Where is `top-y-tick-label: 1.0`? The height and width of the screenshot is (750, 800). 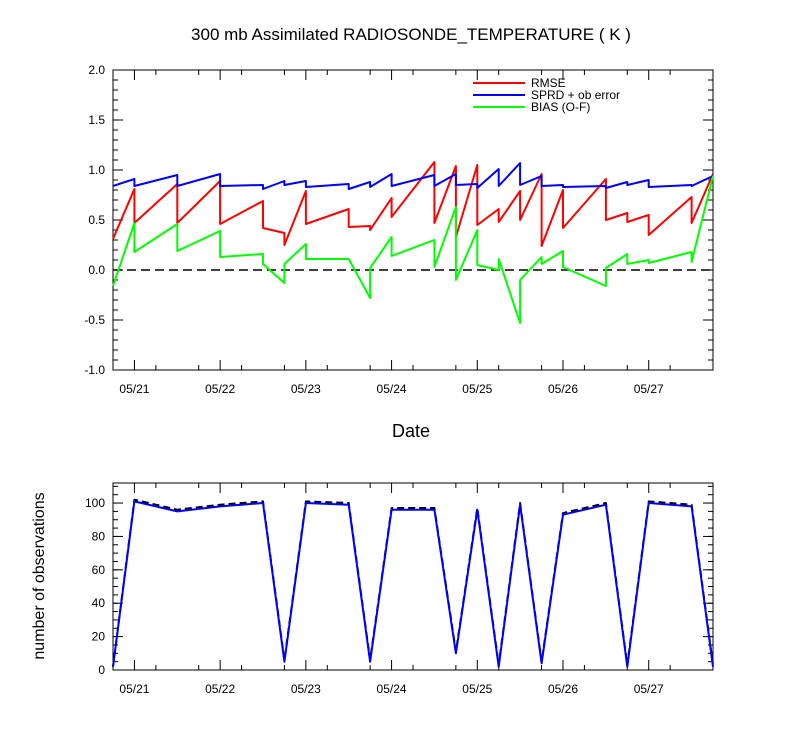 top-y-tick-label: 1.0 is located at coordinates (96, 170).